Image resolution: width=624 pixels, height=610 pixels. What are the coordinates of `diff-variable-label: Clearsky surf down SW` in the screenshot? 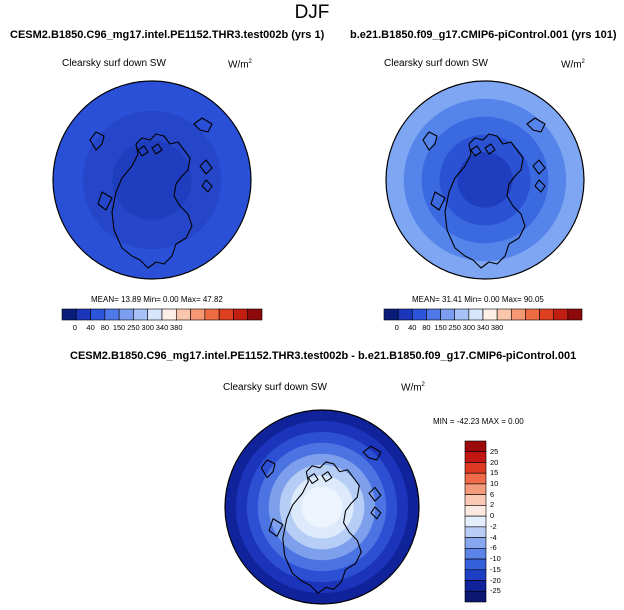 It's located at (275, 387).